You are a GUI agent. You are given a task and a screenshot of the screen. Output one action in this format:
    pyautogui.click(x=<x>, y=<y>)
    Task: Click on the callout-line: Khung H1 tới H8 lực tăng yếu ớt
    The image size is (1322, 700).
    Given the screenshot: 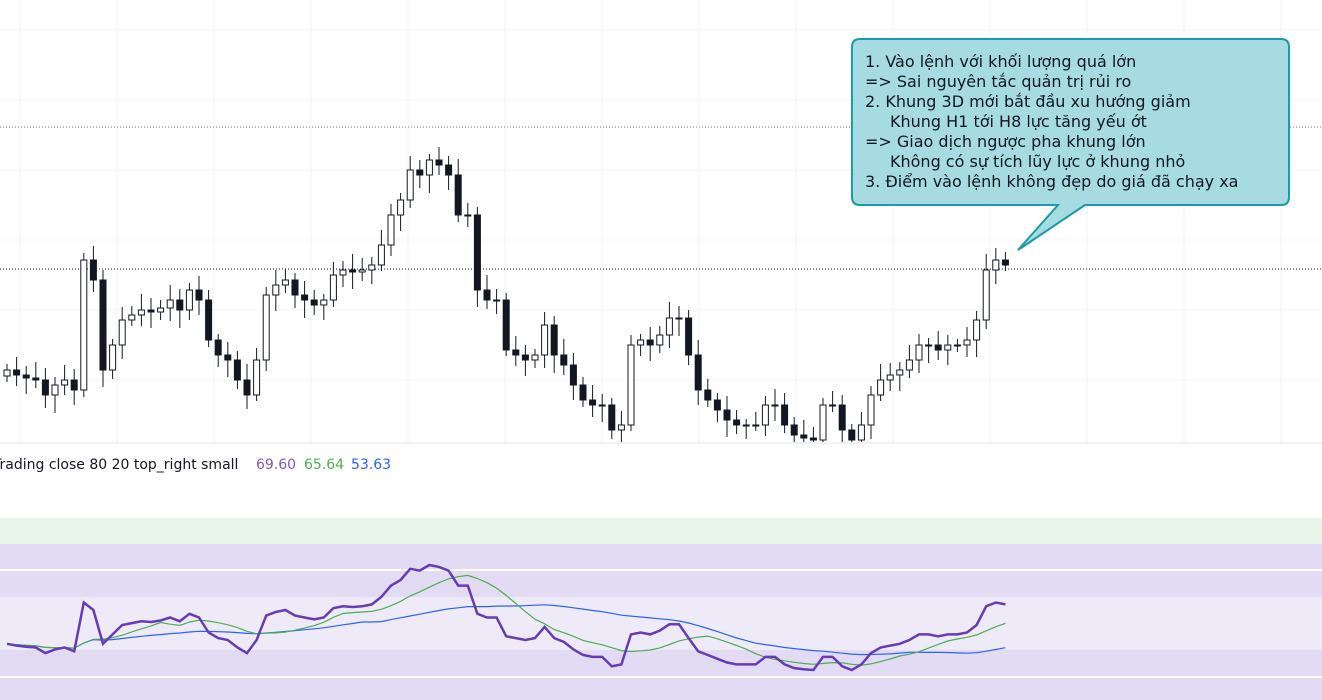 What is the action you would take?
    pyautogui.click(x=1018, y=121)
    